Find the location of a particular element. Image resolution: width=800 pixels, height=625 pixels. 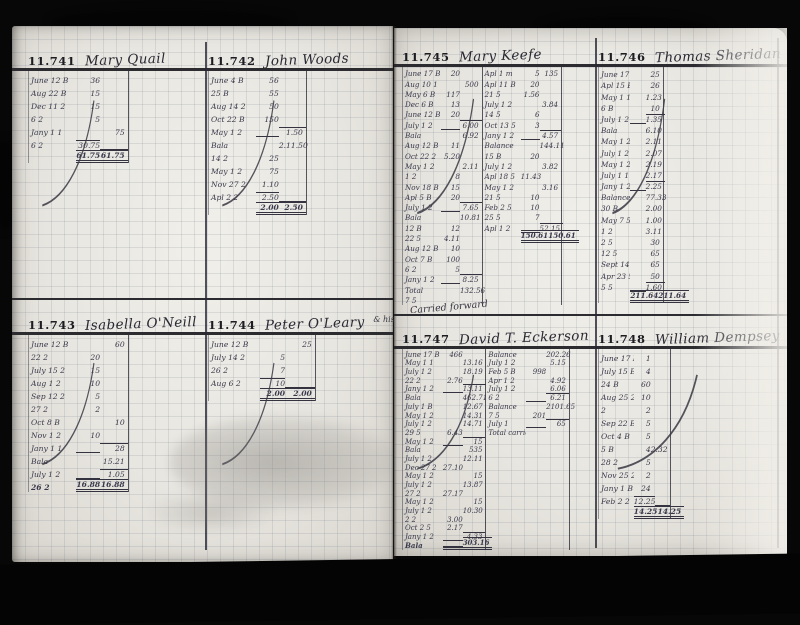

entry-amount: 15.21 is located at coordinates (113, 461).